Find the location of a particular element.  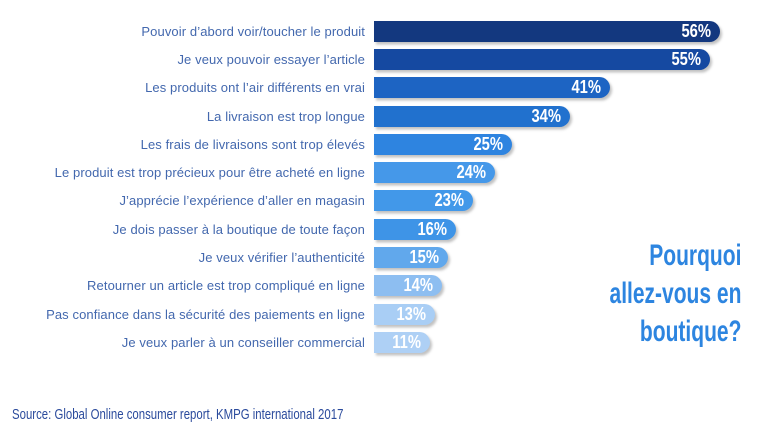

category-label: La livraison est trop longue is located at coordinates (285, 116).